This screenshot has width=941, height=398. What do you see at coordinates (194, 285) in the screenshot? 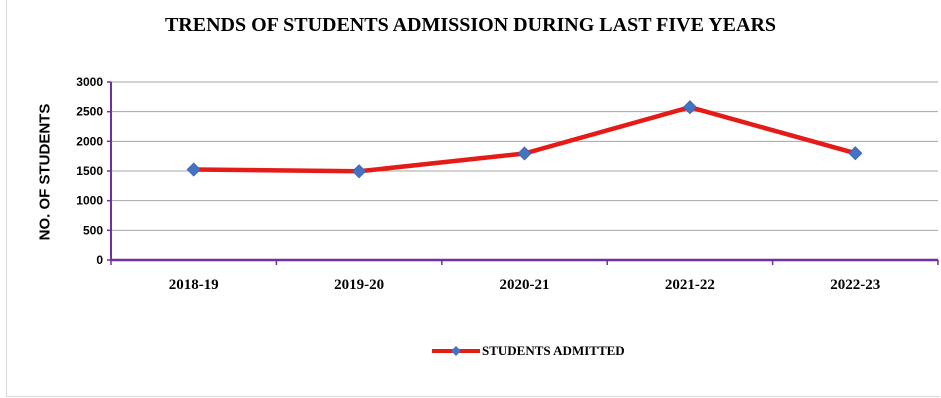
I see `x-tick-label: 2018-19` at bounding box center [194, 285].